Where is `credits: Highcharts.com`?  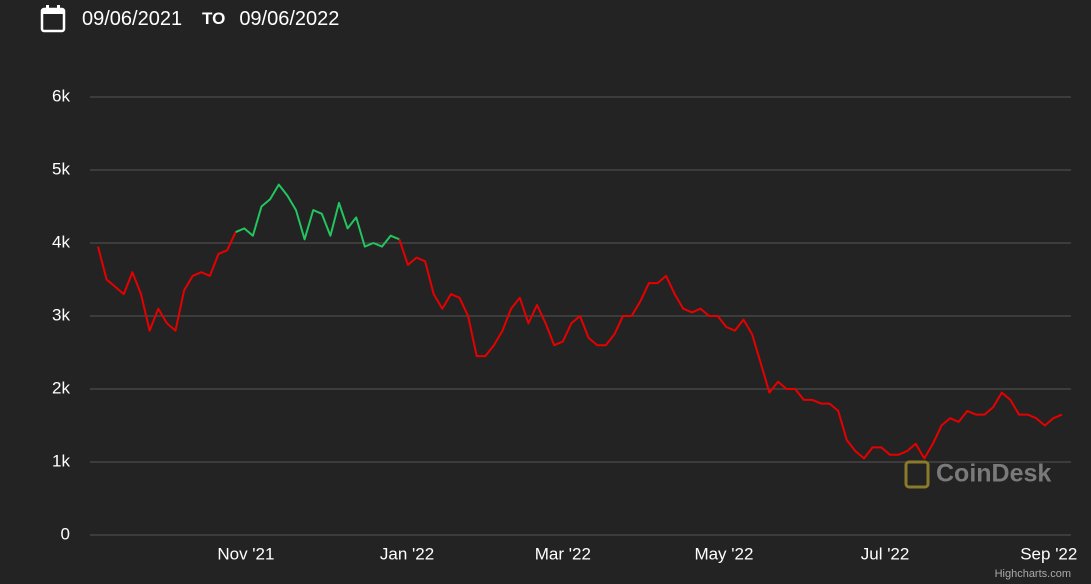 credits: Highcharts.com is located at coordinates (1033, 574).